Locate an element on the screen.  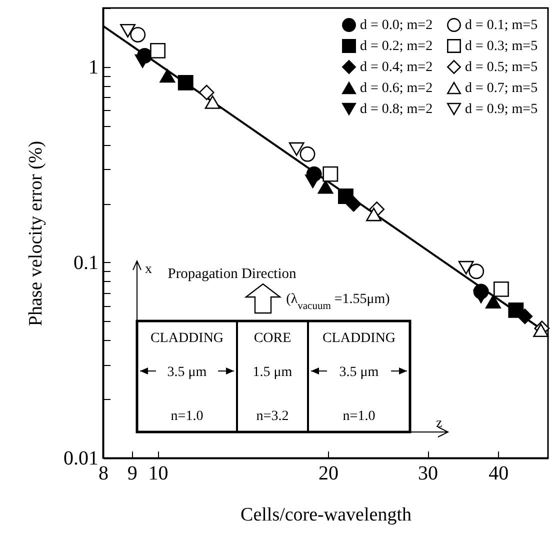
legend-label: d = 0.2; m=2 is located at coordinates (396, 46).